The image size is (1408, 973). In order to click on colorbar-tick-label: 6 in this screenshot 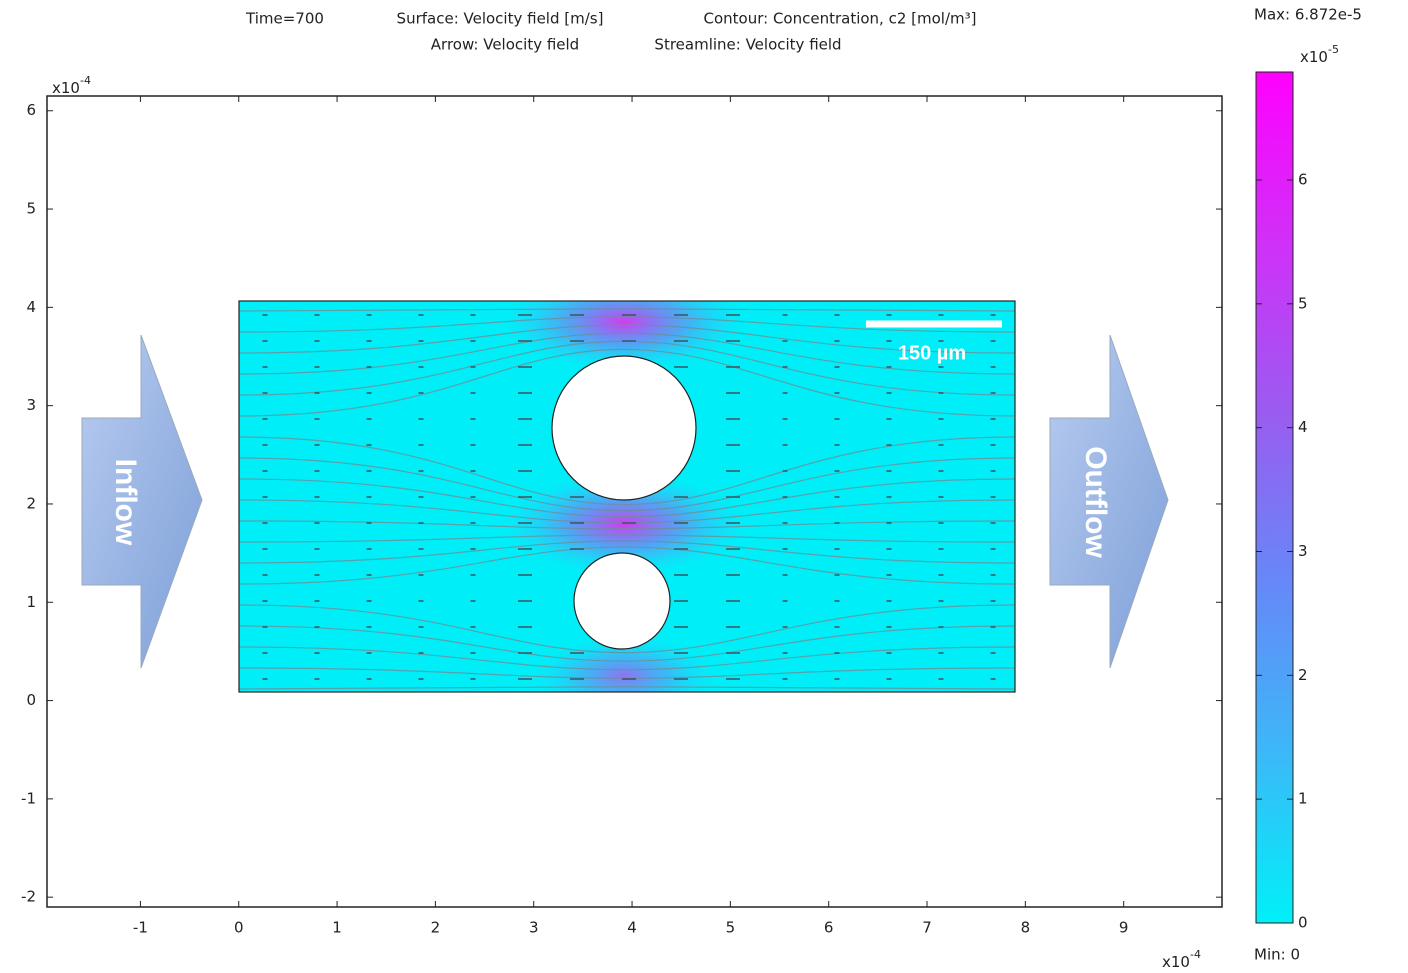, I will do `click(1303, 179)`.